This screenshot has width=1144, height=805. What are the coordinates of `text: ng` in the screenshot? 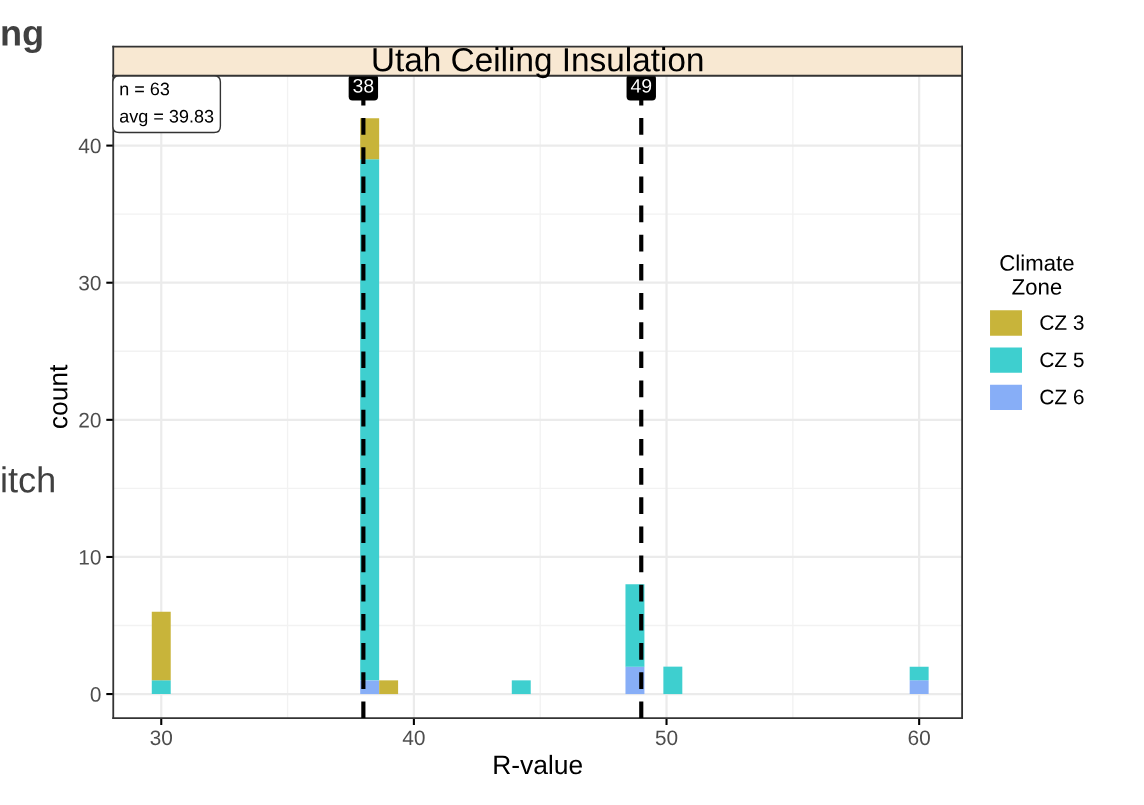 It's located at (22, 39).